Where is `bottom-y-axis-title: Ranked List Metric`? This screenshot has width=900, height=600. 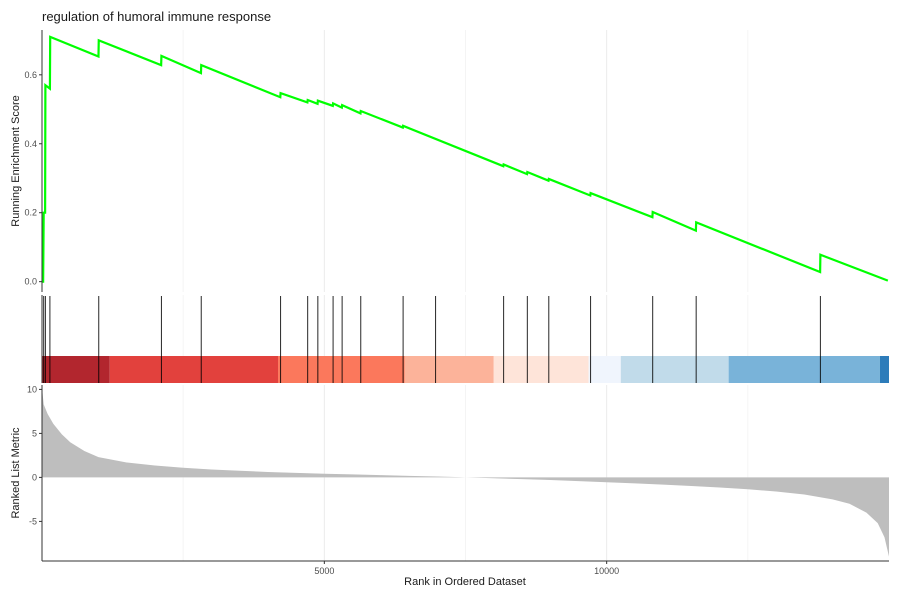
bottom-y-axis-title: Ranked List Metric is located at coordinates (16, 473).